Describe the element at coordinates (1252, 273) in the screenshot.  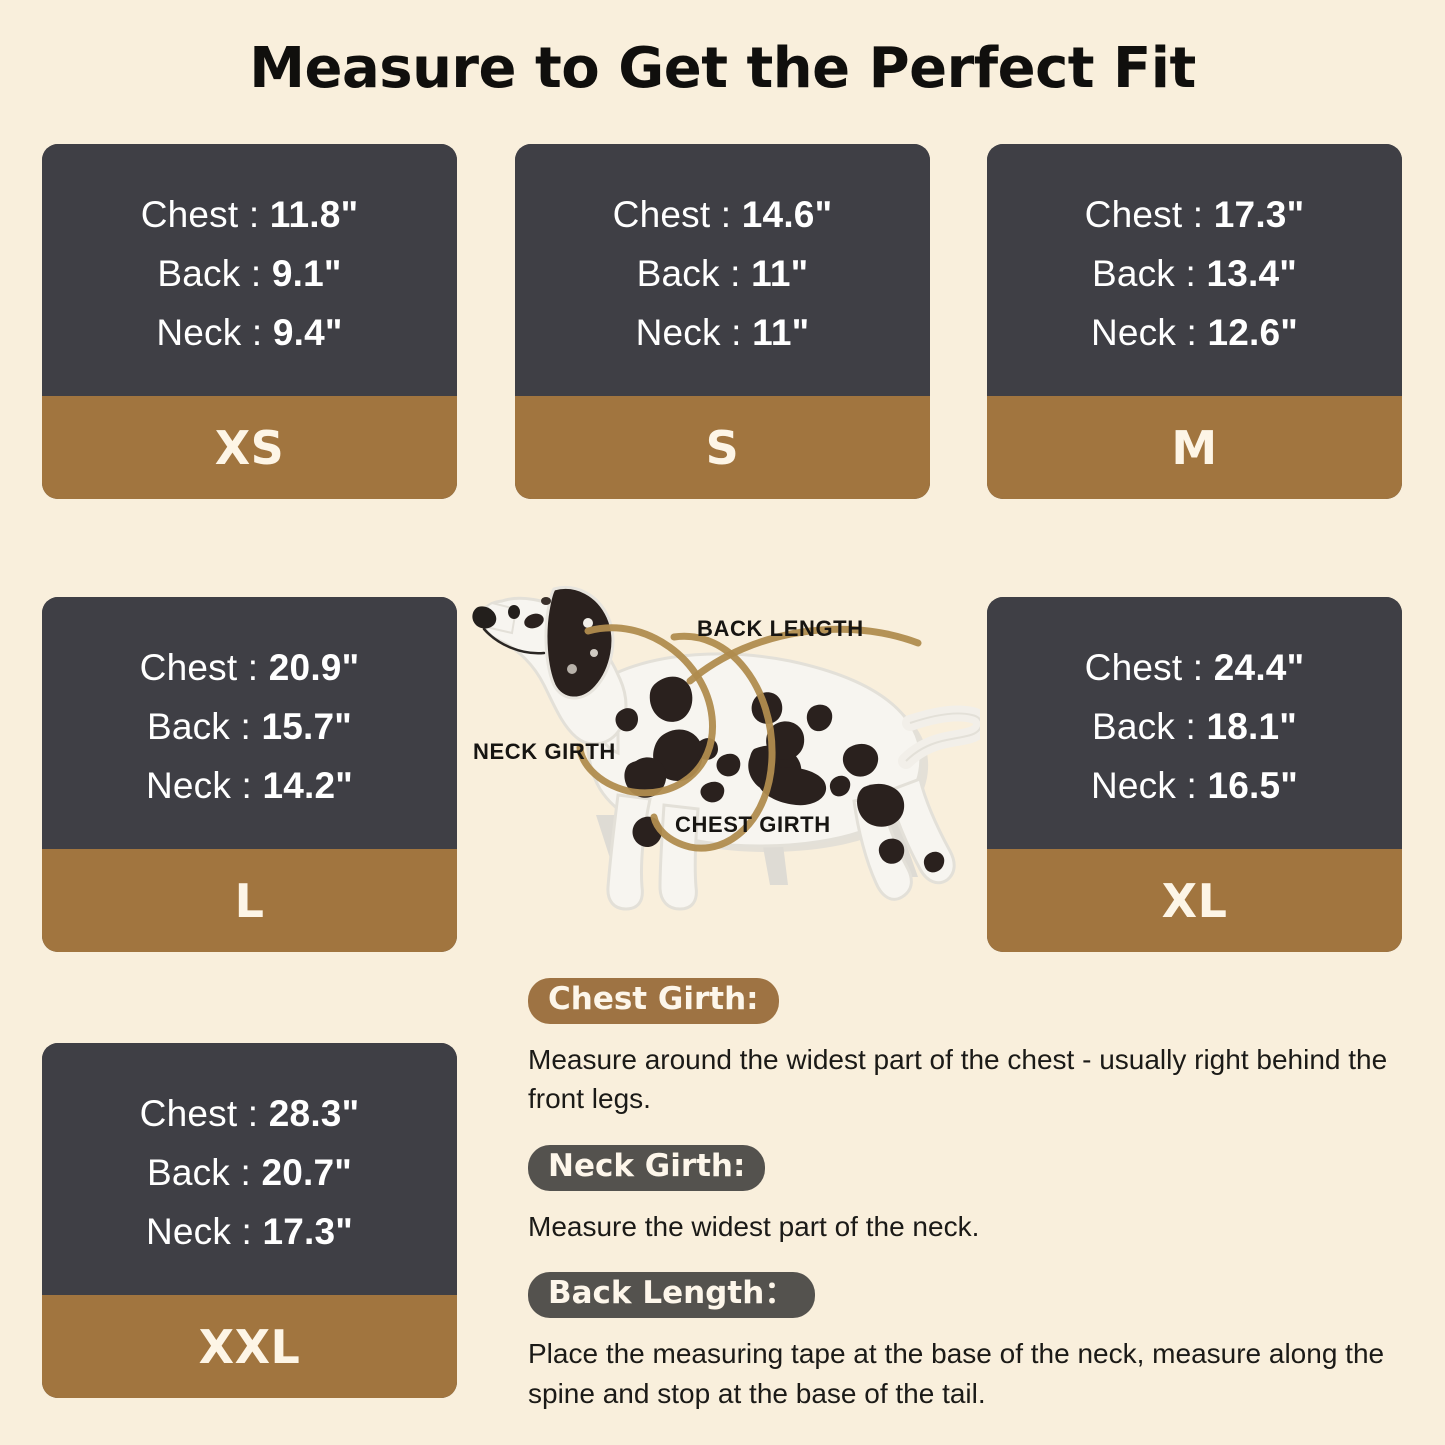
I see `back-value: 13.4"` at that location.